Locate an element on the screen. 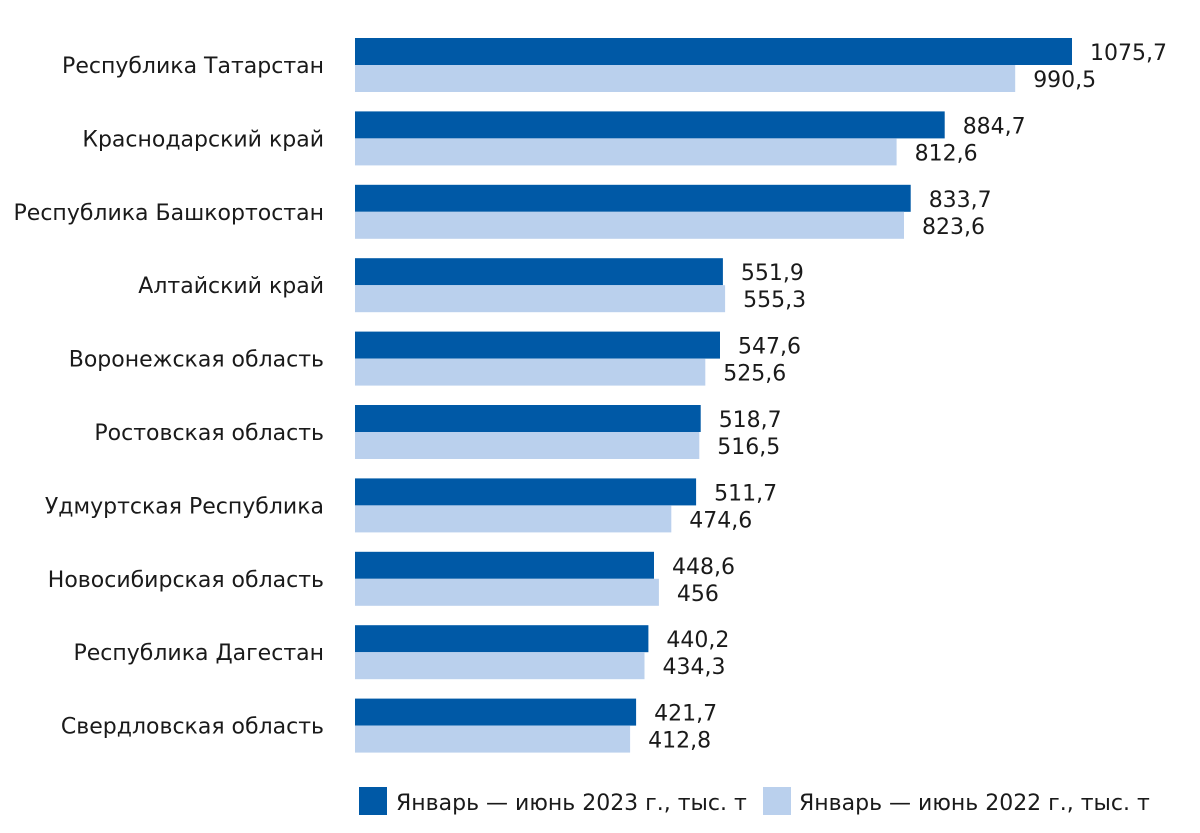 The image size is (1200, 833). category-label: Краснодарский край is located at coordinates (203, 139).